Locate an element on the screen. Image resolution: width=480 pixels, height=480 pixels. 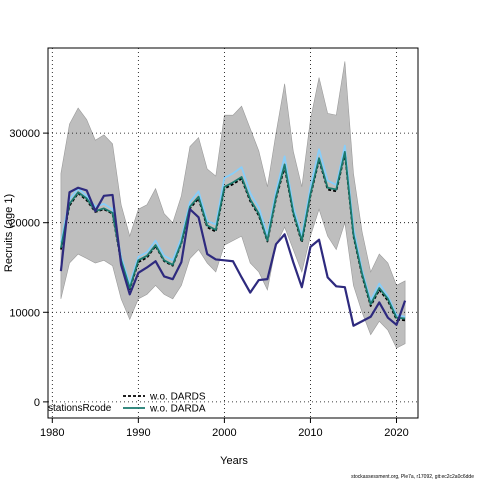
x-axis-title: Years is located at coordinates (234, 461).